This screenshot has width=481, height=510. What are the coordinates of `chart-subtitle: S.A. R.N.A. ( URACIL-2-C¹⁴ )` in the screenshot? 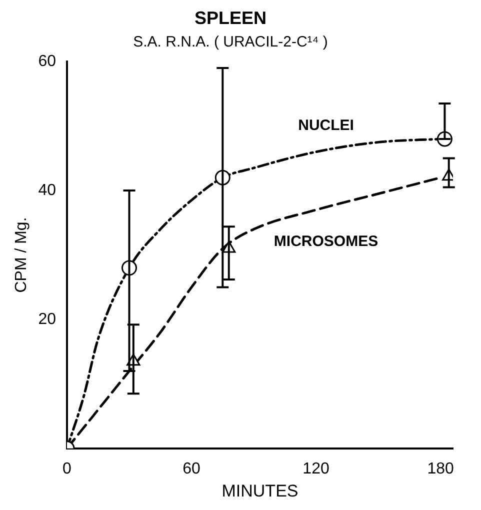 It's located at (230, 42).